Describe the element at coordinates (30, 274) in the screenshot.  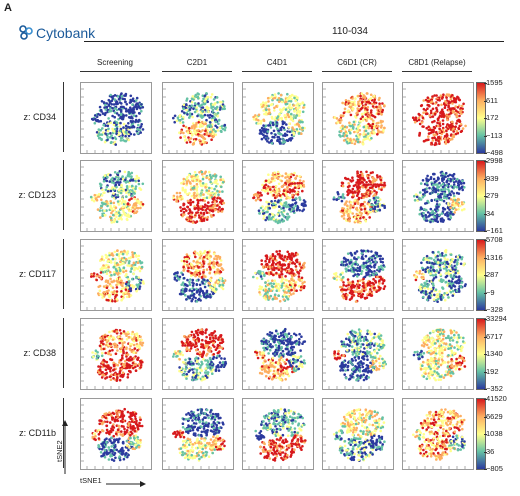
I see `row-label: z: CD117` at that location.